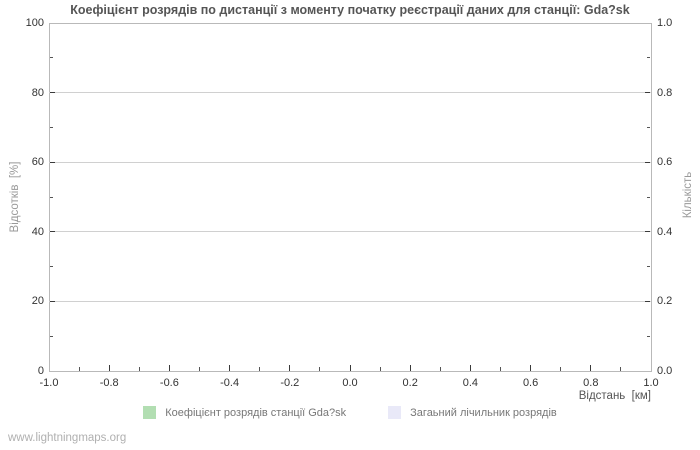  What do you see at coordinates (665, 23) in the screenshot?
I see `y-right-tick-label: 1.0` at bounding box center [665, 23].